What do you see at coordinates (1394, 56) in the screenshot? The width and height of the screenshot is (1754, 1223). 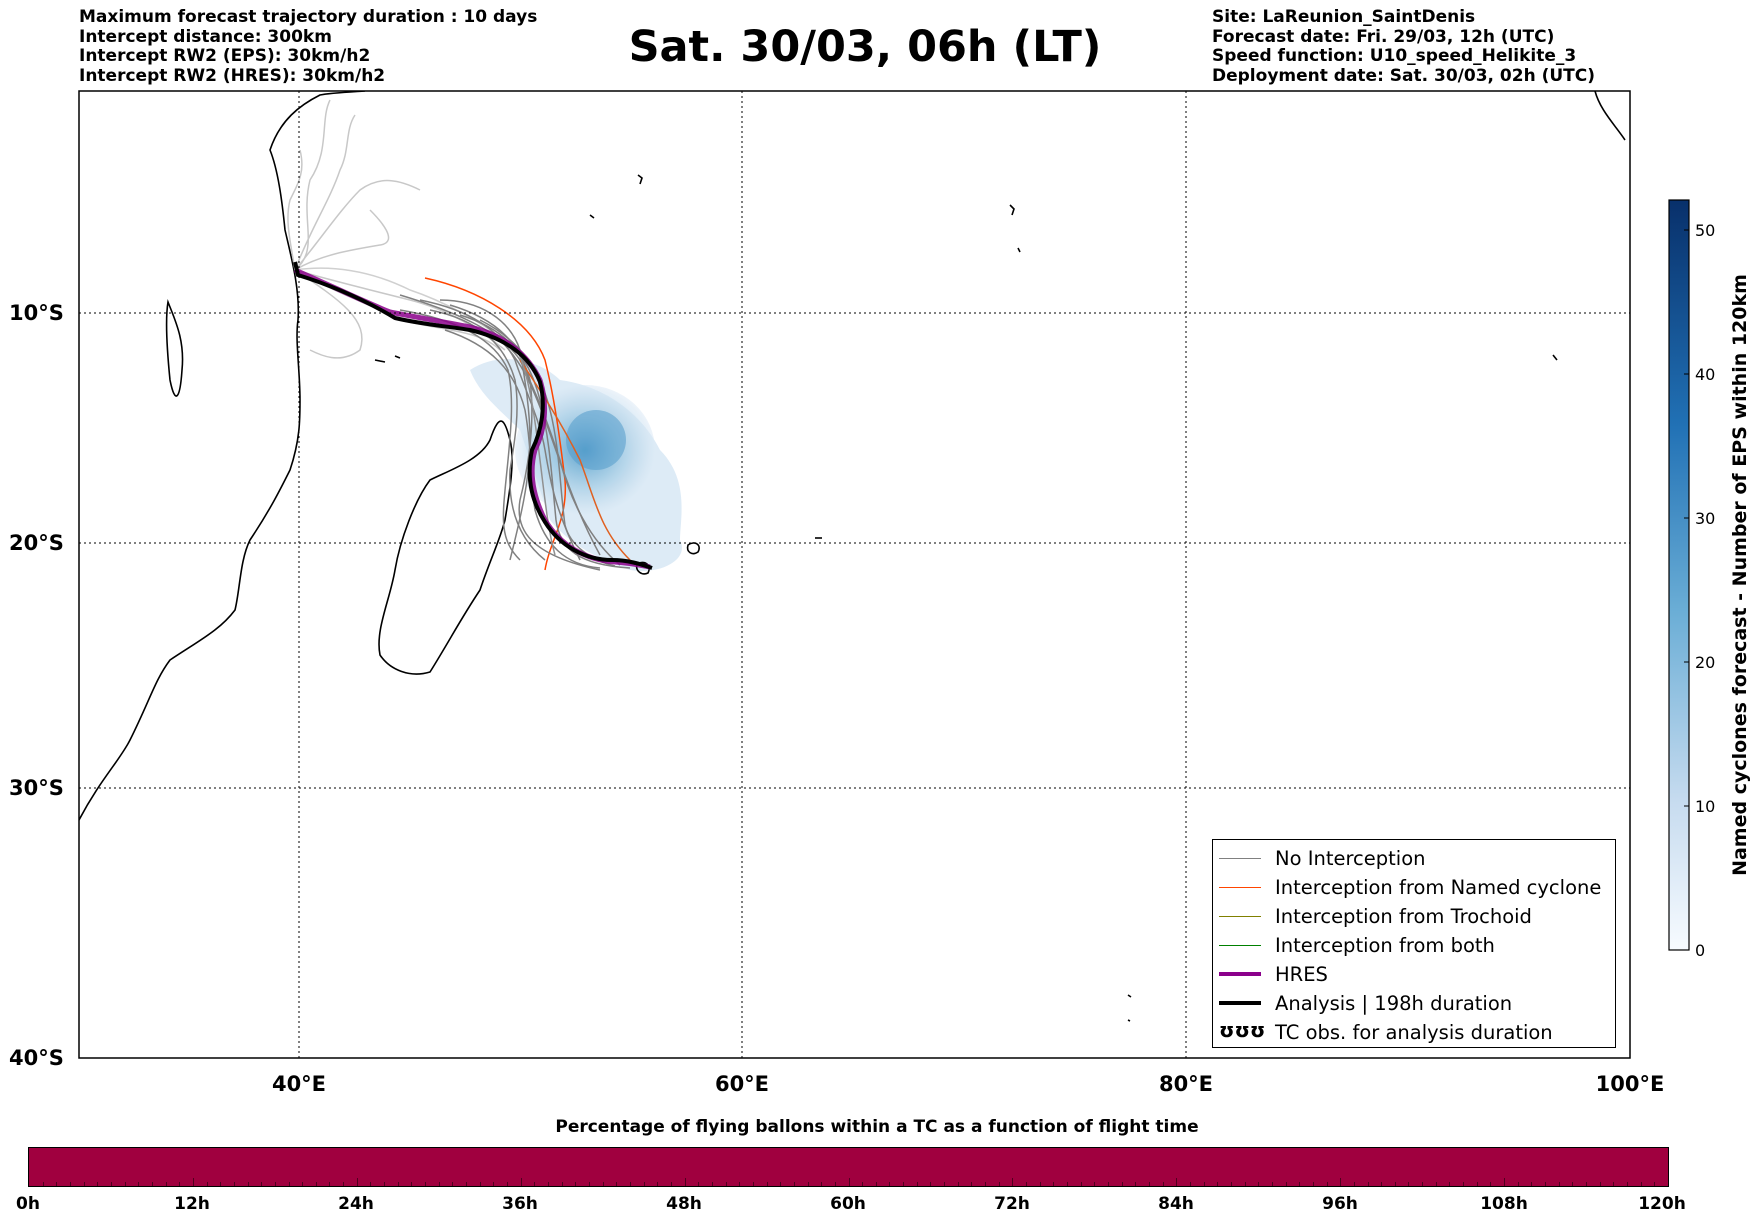 I see `speed-function: Speed function: U10_speed_Helikite_3` at bounding box center [1394, 56].